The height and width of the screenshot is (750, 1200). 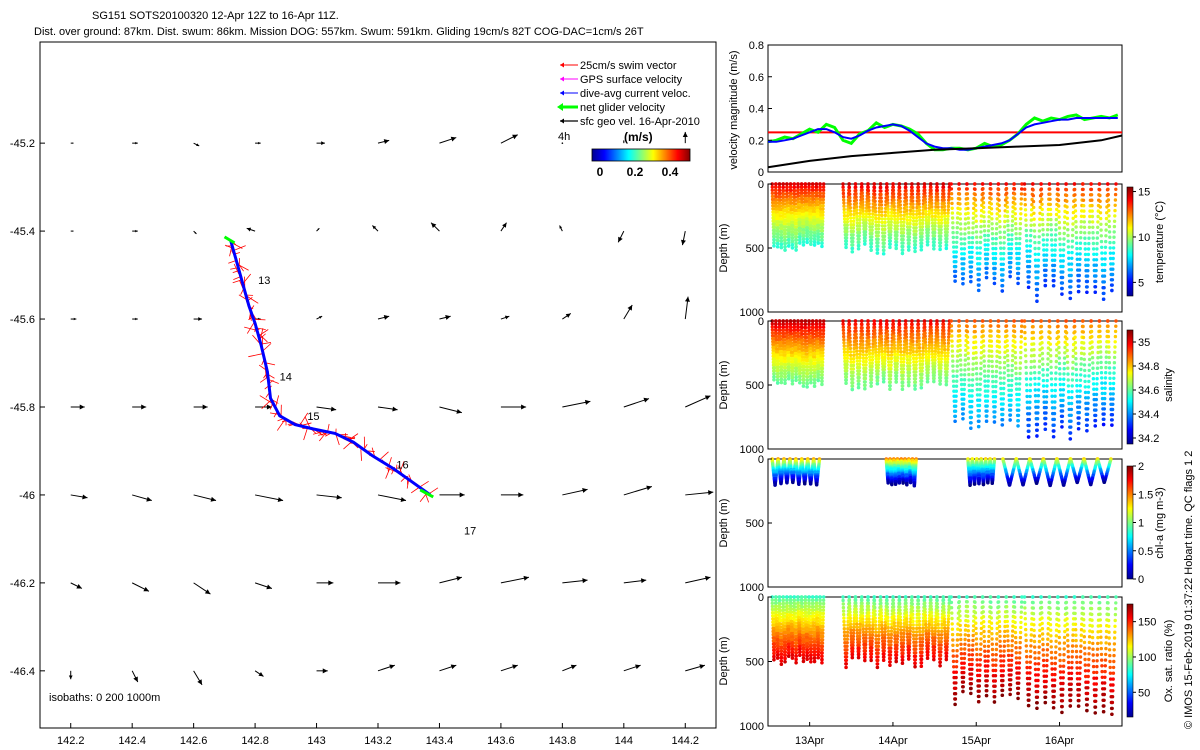 I want to click on map-x-tick-label: 144, so click(x=624, y=741).